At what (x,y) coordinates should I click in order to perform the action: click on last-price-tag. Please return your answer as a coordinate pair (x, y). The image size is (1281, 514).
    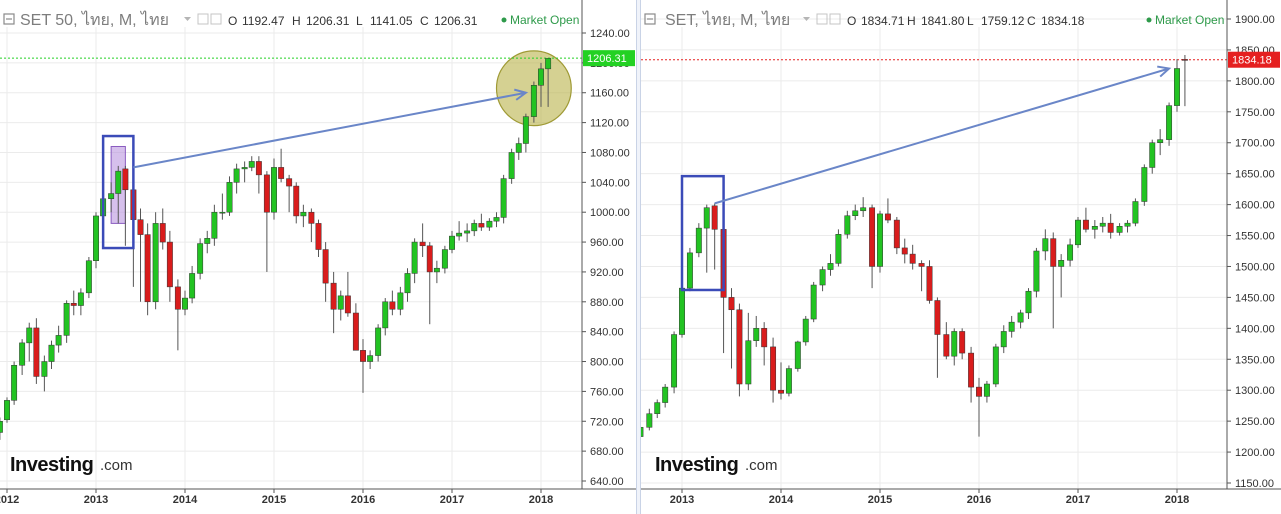
    Looking at the image, I should click on (1254, 59).